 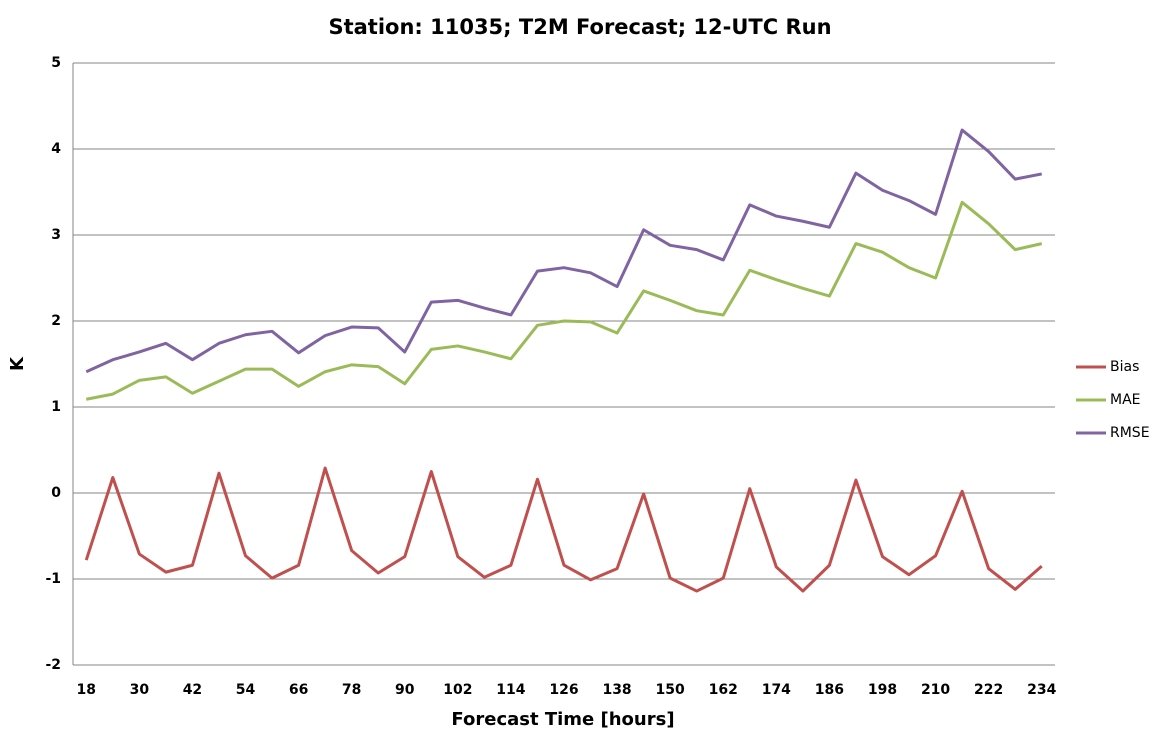 I want to click on y-tick-label: 5, so click(x=56, y=63).